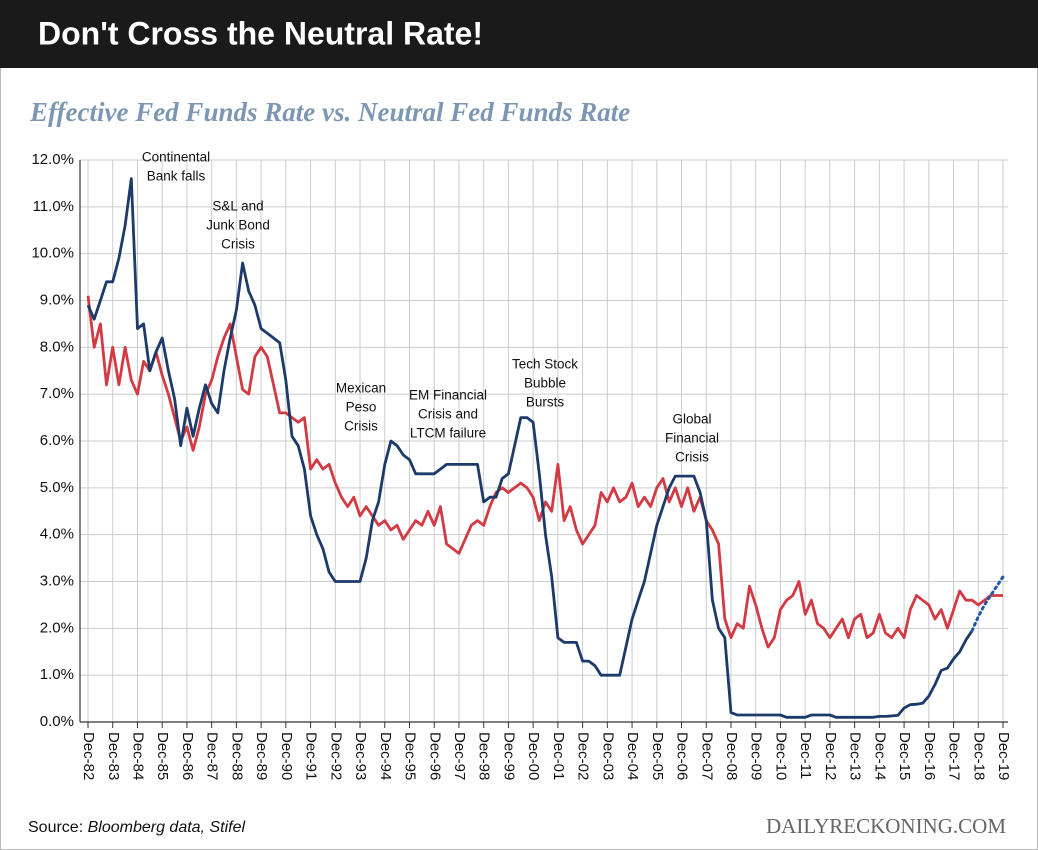  I want to click on x-tick-label: Dec-88, so click(236, 756).